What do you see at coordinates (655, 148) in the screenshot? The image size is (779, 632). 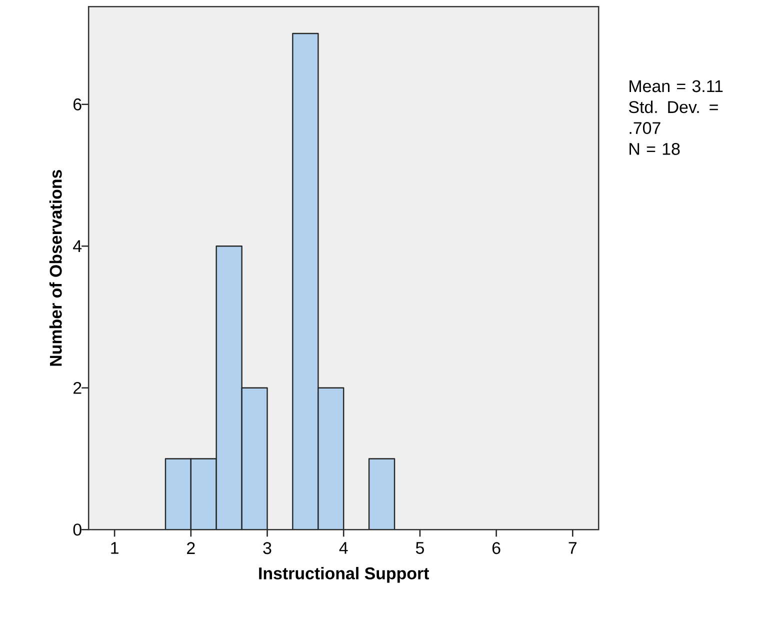 I see `text: N = 18` at bounding box center [655, 148].